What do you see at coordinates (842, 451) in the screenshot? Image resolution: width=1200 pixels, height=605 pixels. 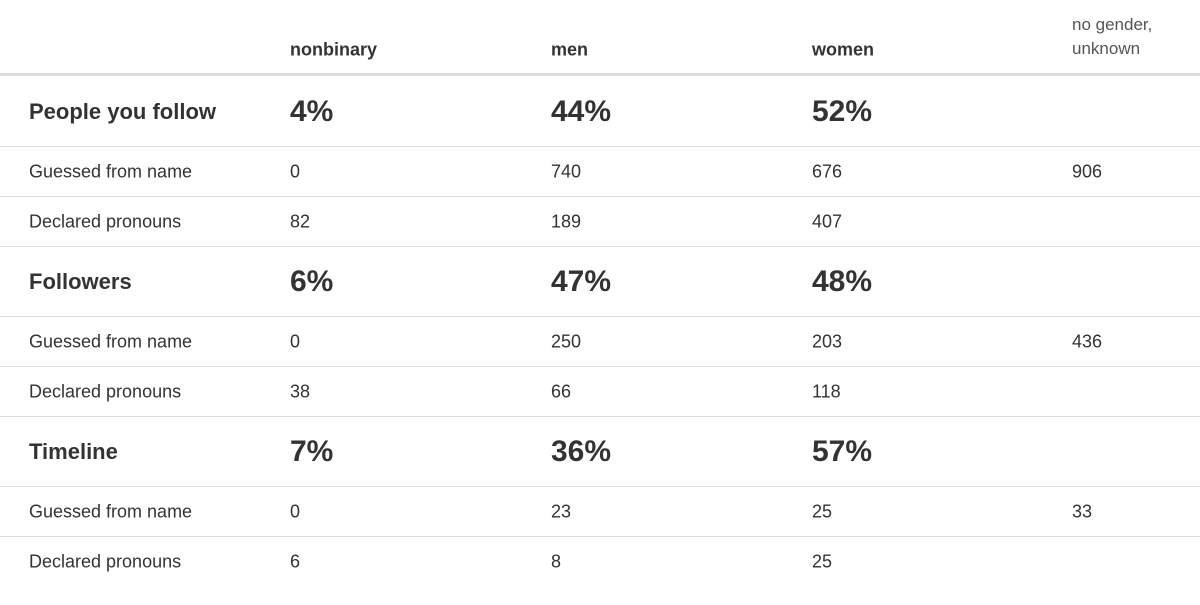 I see `percentage: 57%` at bounding box center [842, 451].